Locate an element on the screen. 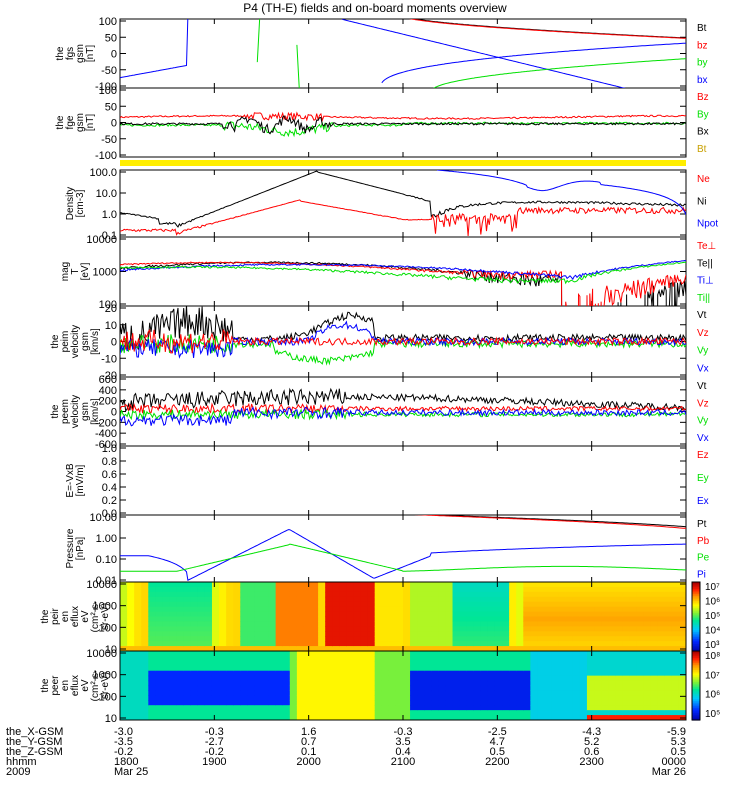 This screenshot has height=800, width=750. ylabel-temp: T is located at coordinates (75, 271).